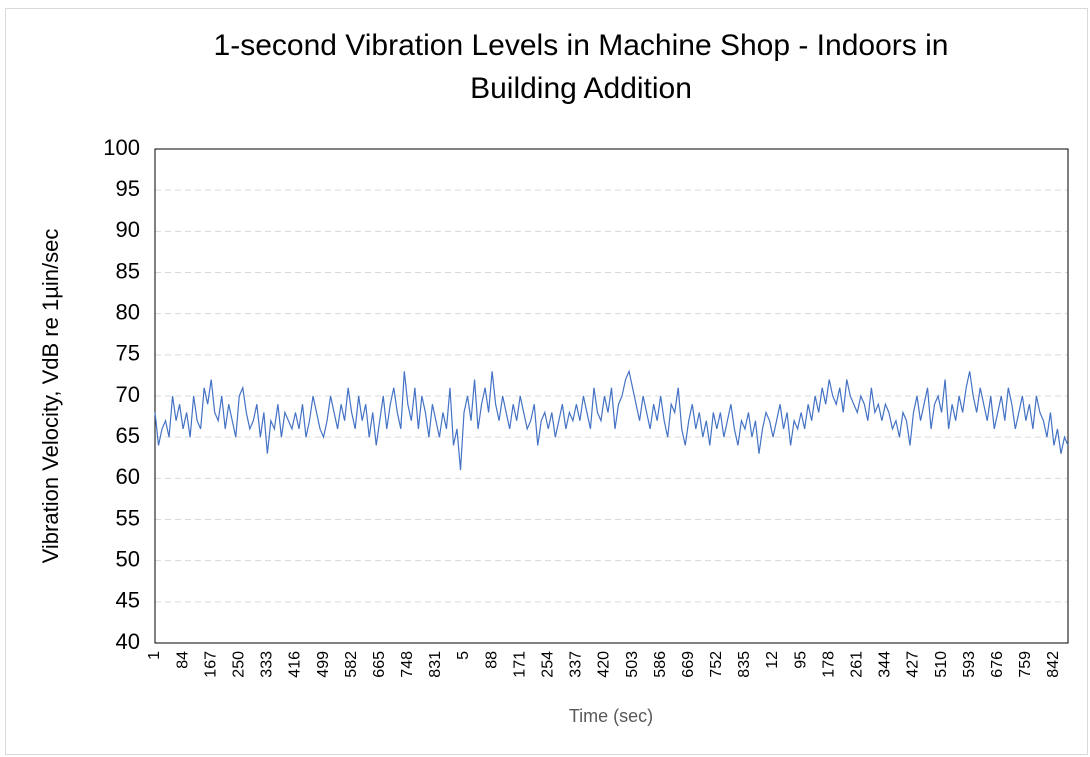 Image resolution: width=1090 pixels, height=757 pixels. Describe the element at coordinates (688, 664) in the screenshot. I see `x-tick-label: 669` at that location.